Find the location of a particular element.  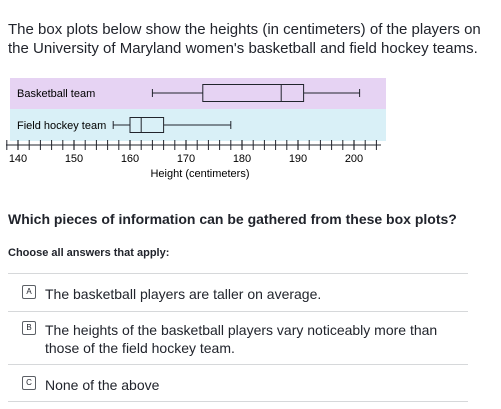

basketball-box-plot is located at coordinates (256, 93).